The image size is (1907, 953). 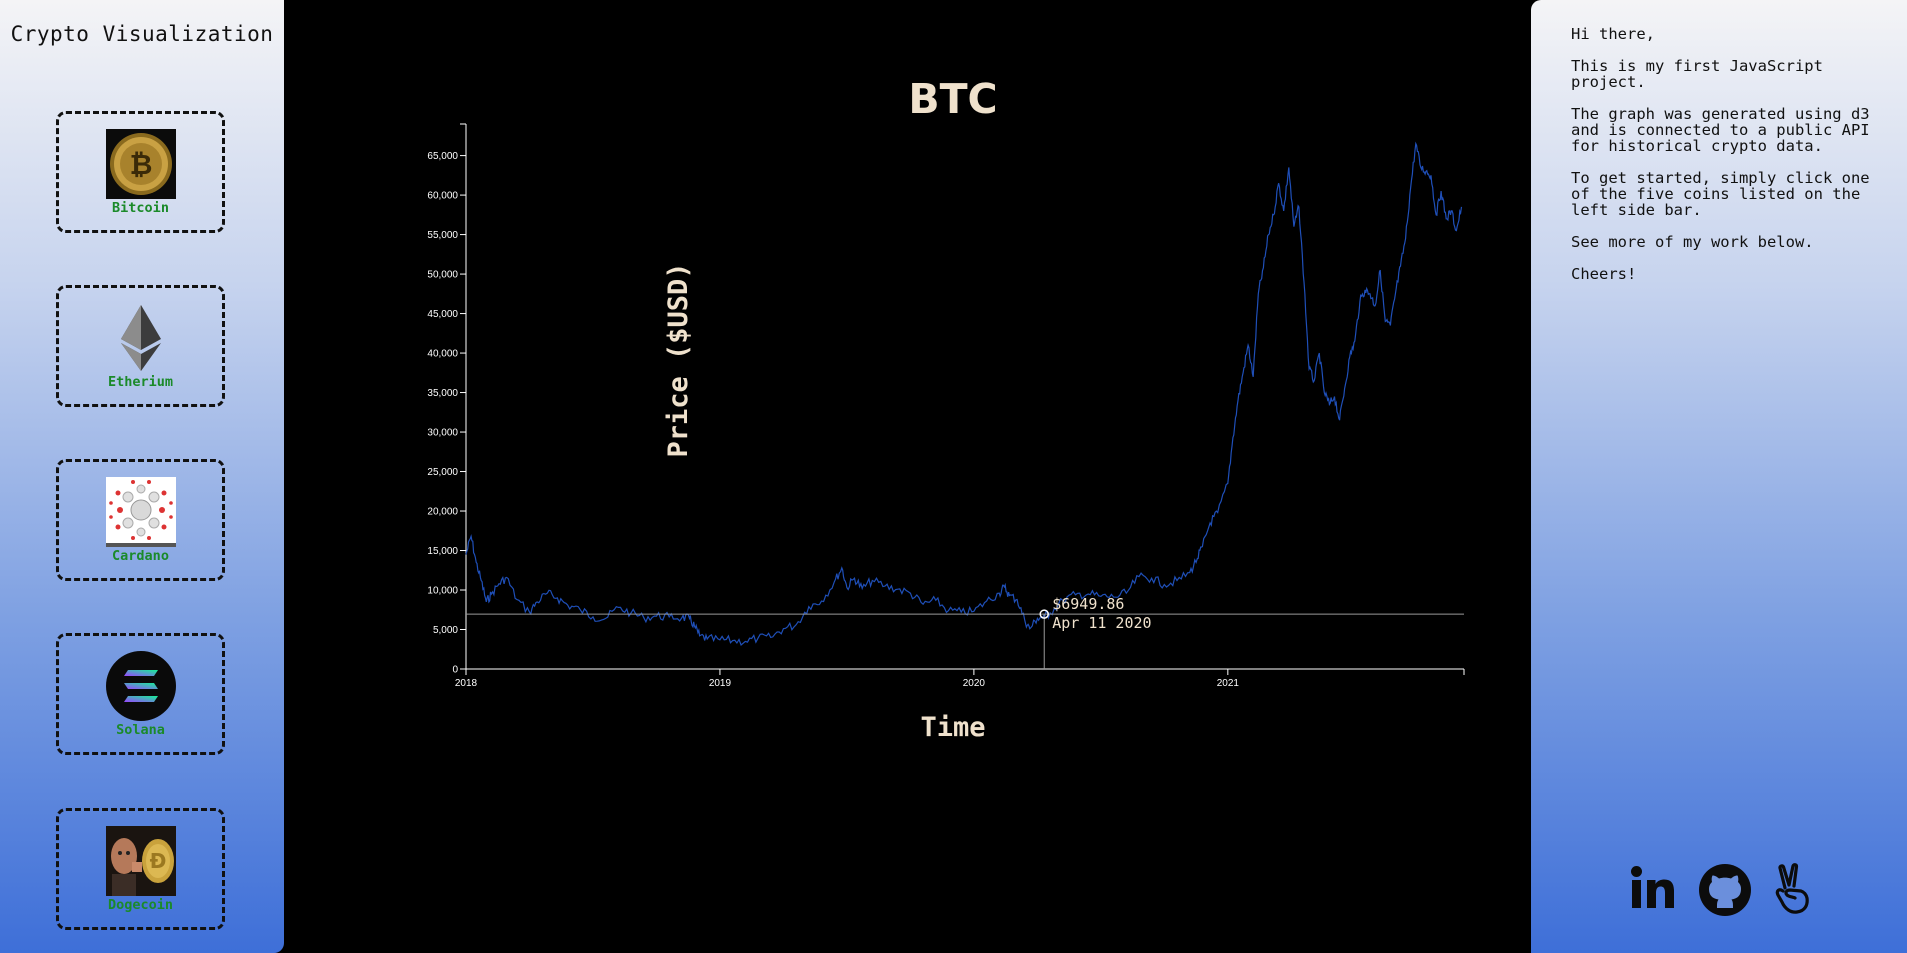 I want to click on coin-label-cardano: Cardano, so click(x=140, y=556).